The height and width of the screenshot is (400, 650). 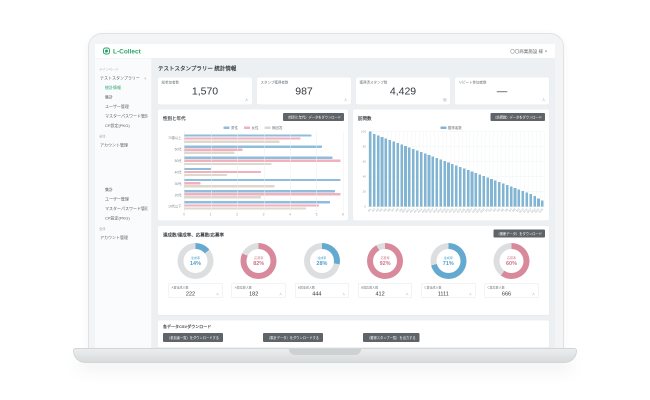 I want to click on sidebar-section-label: 全体, so click(x=102, y=229).